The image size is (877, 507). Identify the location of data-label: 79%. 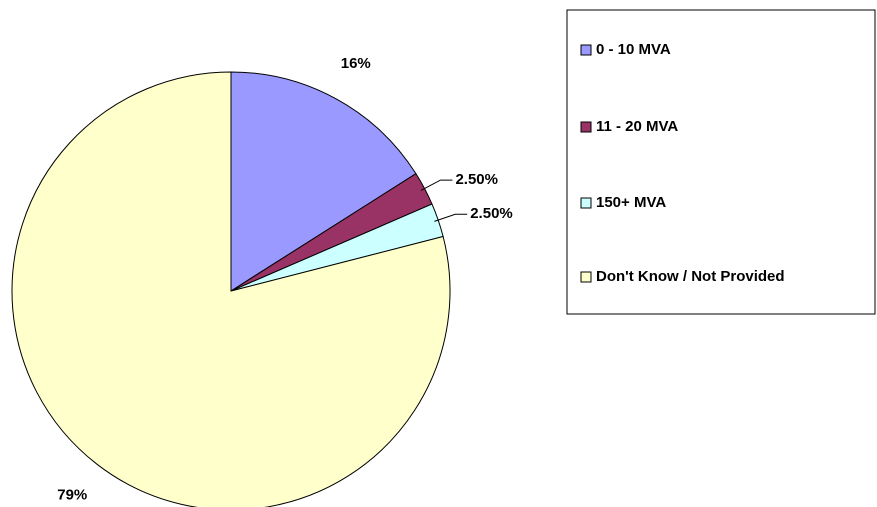
(72, 495).